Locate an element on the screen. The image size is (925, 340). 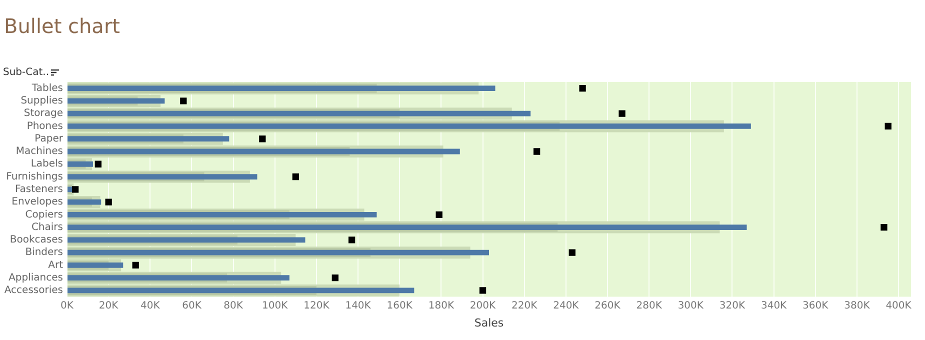
y-tick-label: Chairs is located at coordinates (47, 227).